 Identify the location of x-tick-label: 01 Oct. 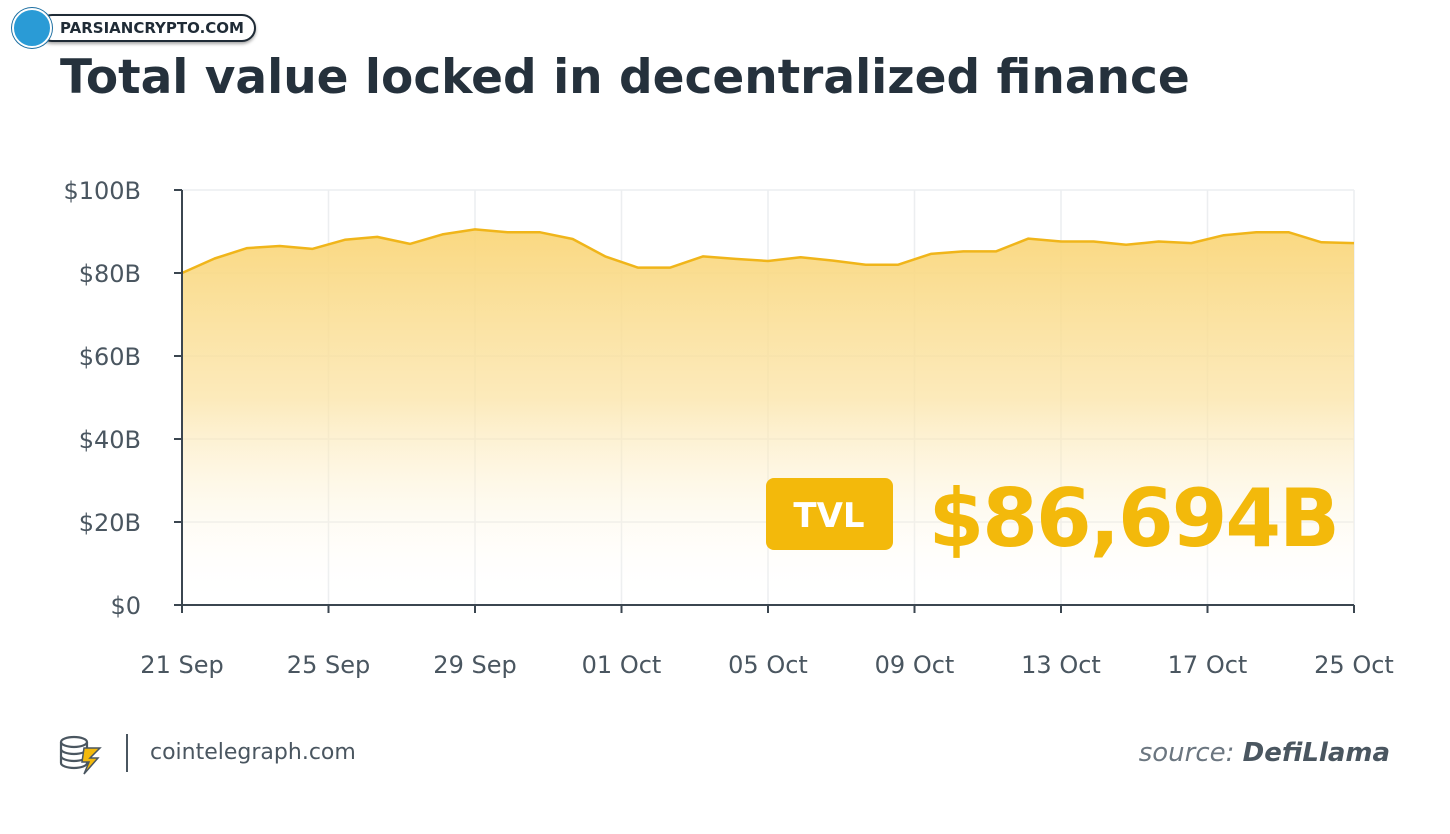
(622, 665).